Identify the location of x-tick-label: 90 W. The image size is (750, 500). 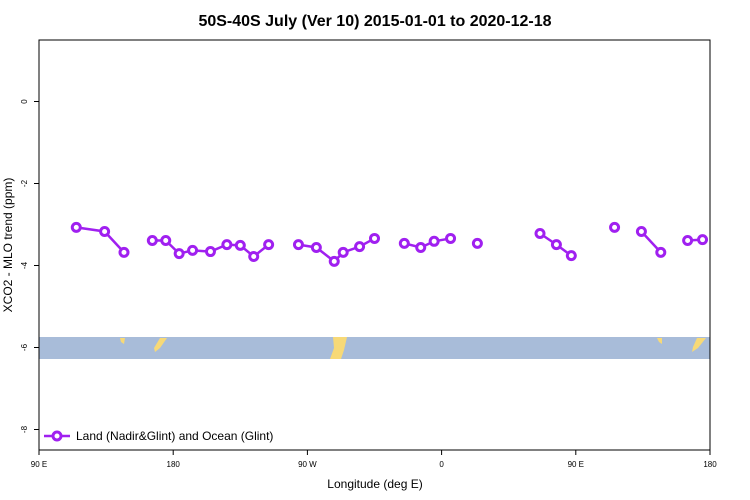
(307, 464).